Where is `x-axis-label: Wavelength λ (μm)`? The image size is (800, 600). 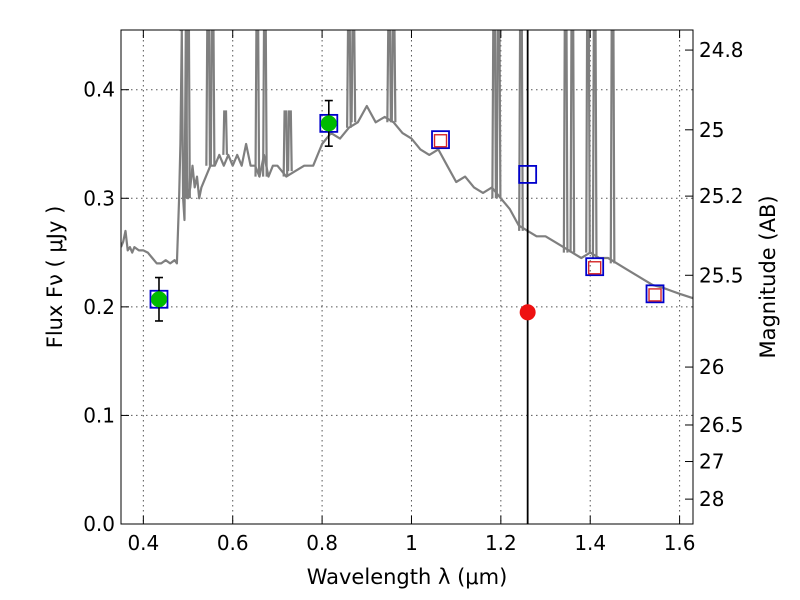
x-axis-label: Wavelength λ (μm) is located at coordinates (407, 577).